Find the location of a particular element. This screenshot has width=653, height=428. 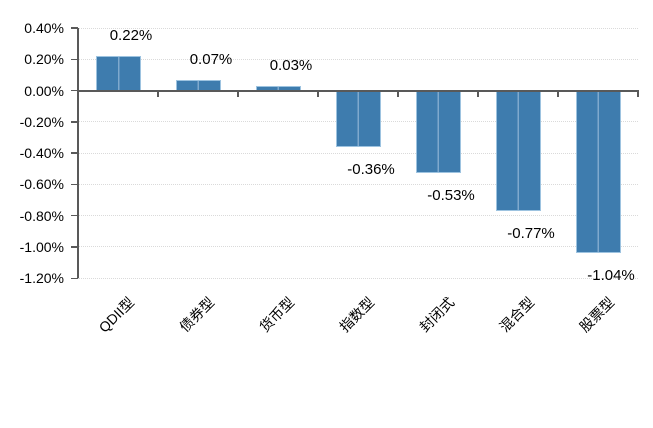

category-label: 货币型 is located at coordinates (277, 315).